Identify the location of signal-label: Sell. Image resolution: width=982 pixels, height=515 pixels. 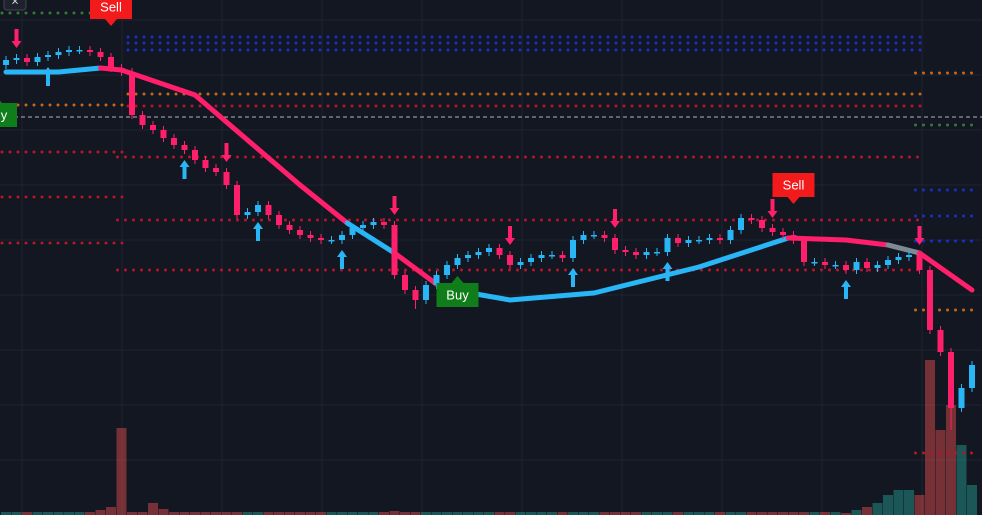
(111, 7).